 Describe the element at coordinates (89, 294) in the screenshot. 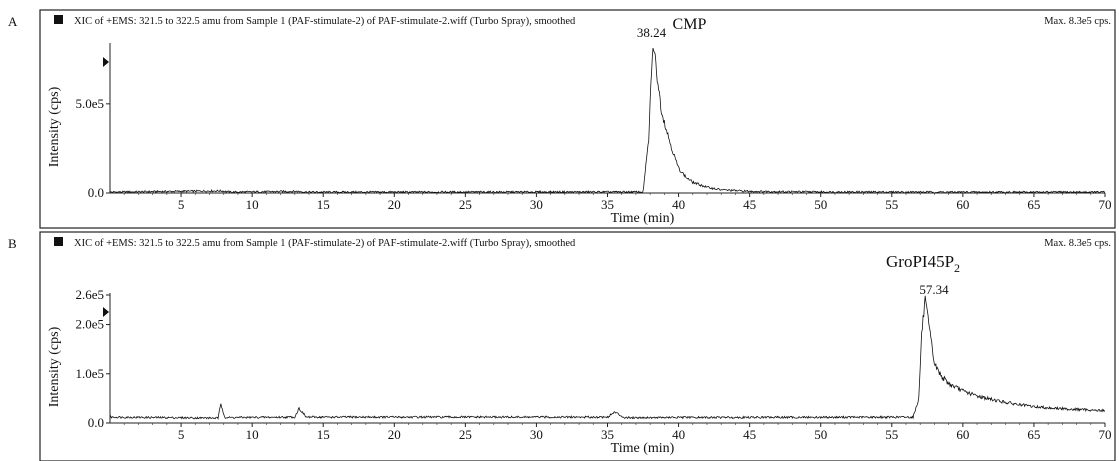

I see `y-tick-label: 2.6e5` at that location.